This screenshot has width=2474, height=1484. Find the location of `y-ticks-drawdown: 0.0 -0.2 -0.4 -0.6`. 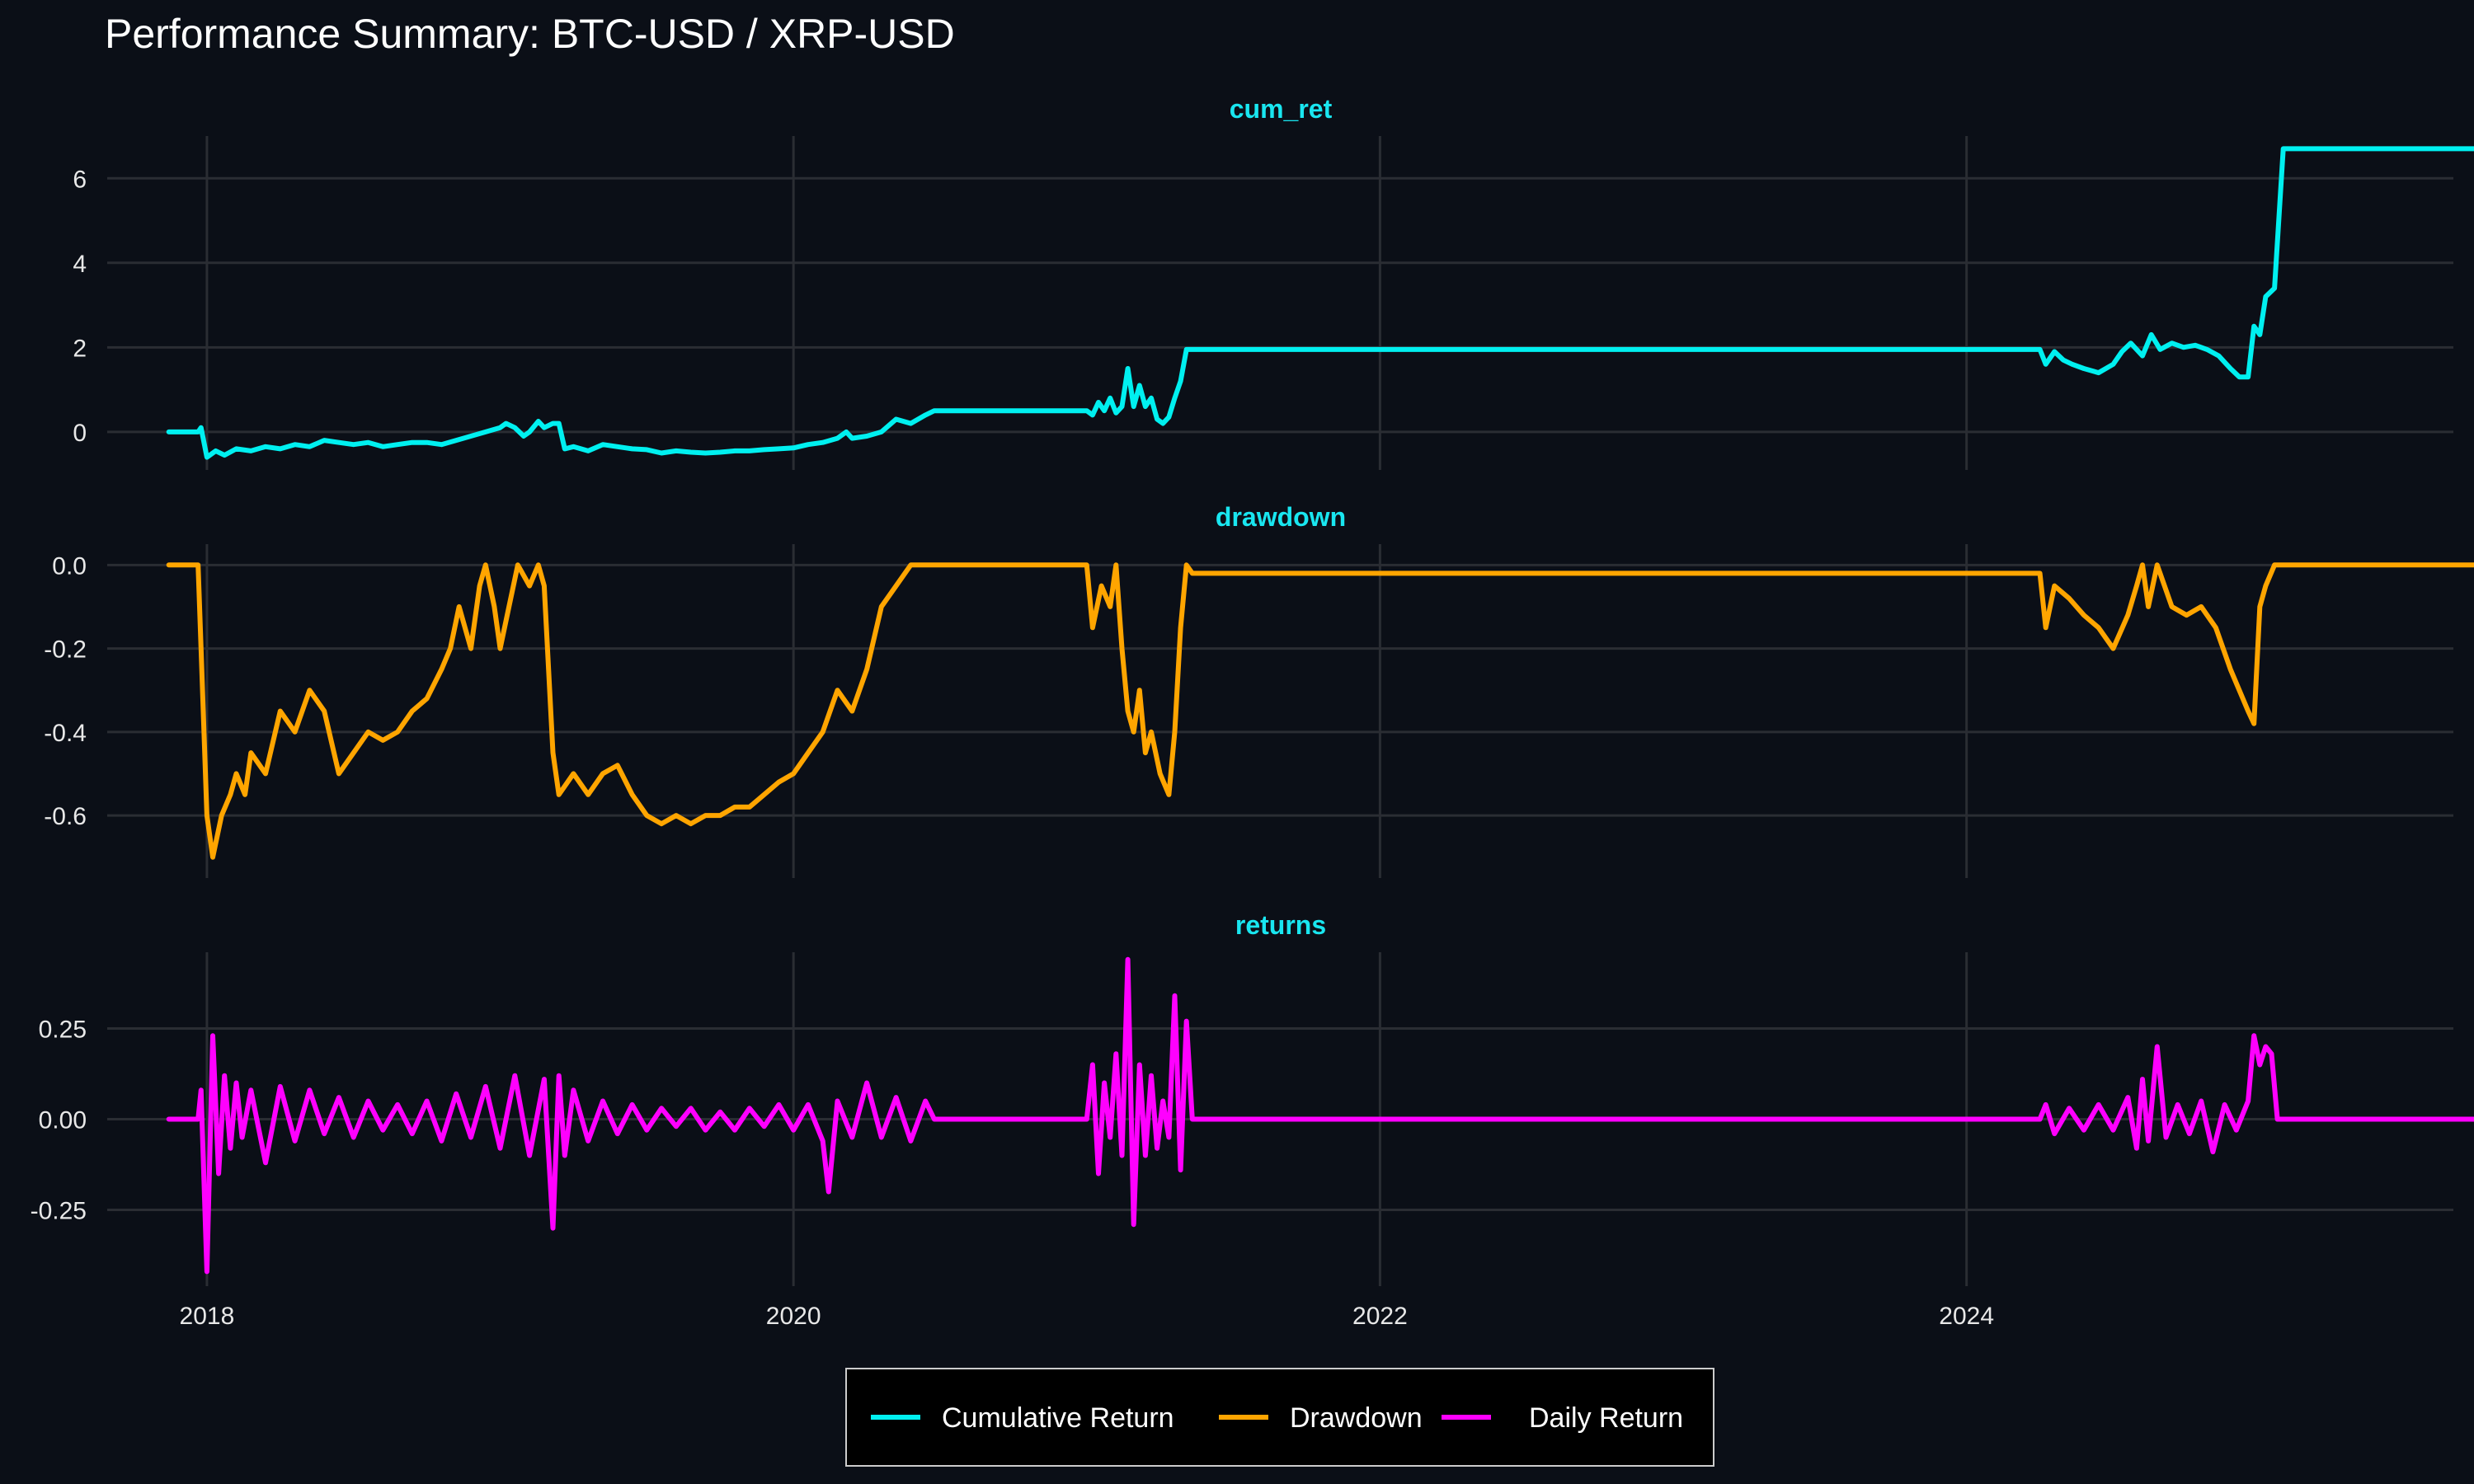

y-ticks-drawdown: 0.0 -0.2 -0.4 -0.6 is located at coordinates (65, 691).